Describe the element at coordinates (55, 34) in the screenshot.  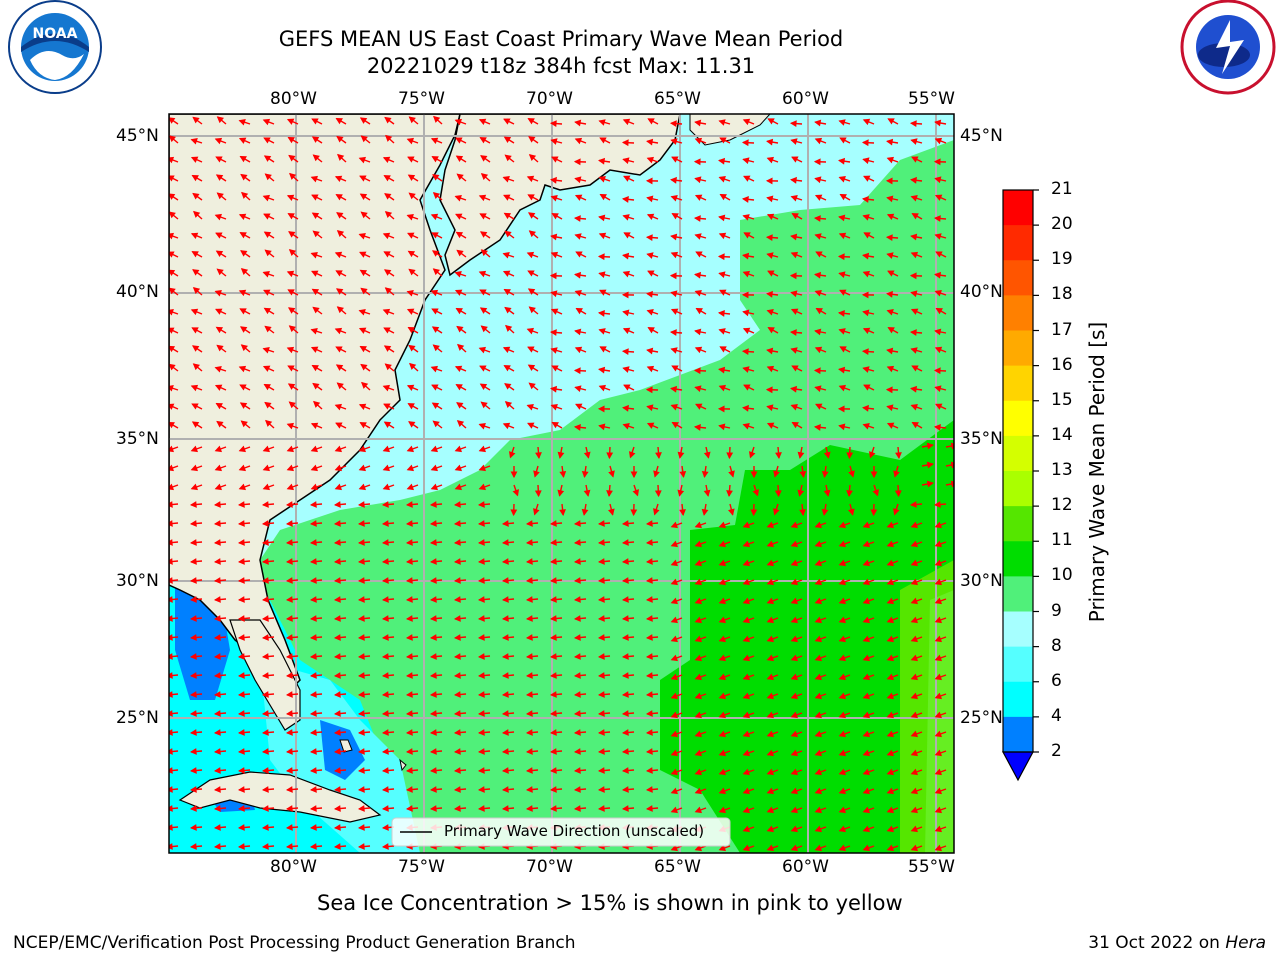
I see `svg-text: NOAA` at that location.